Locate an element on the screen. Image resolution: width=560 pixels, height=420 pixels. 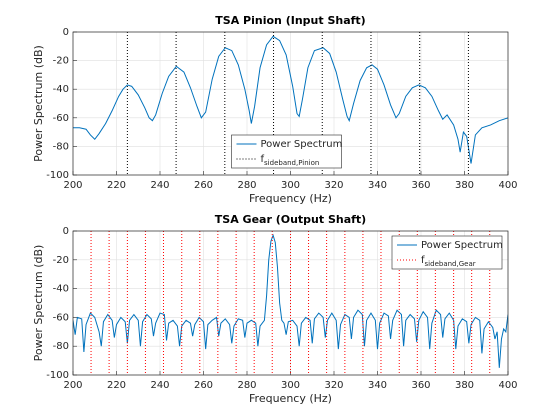
legend-subscript: sideband,Gear is located at coordinates (450, 264).